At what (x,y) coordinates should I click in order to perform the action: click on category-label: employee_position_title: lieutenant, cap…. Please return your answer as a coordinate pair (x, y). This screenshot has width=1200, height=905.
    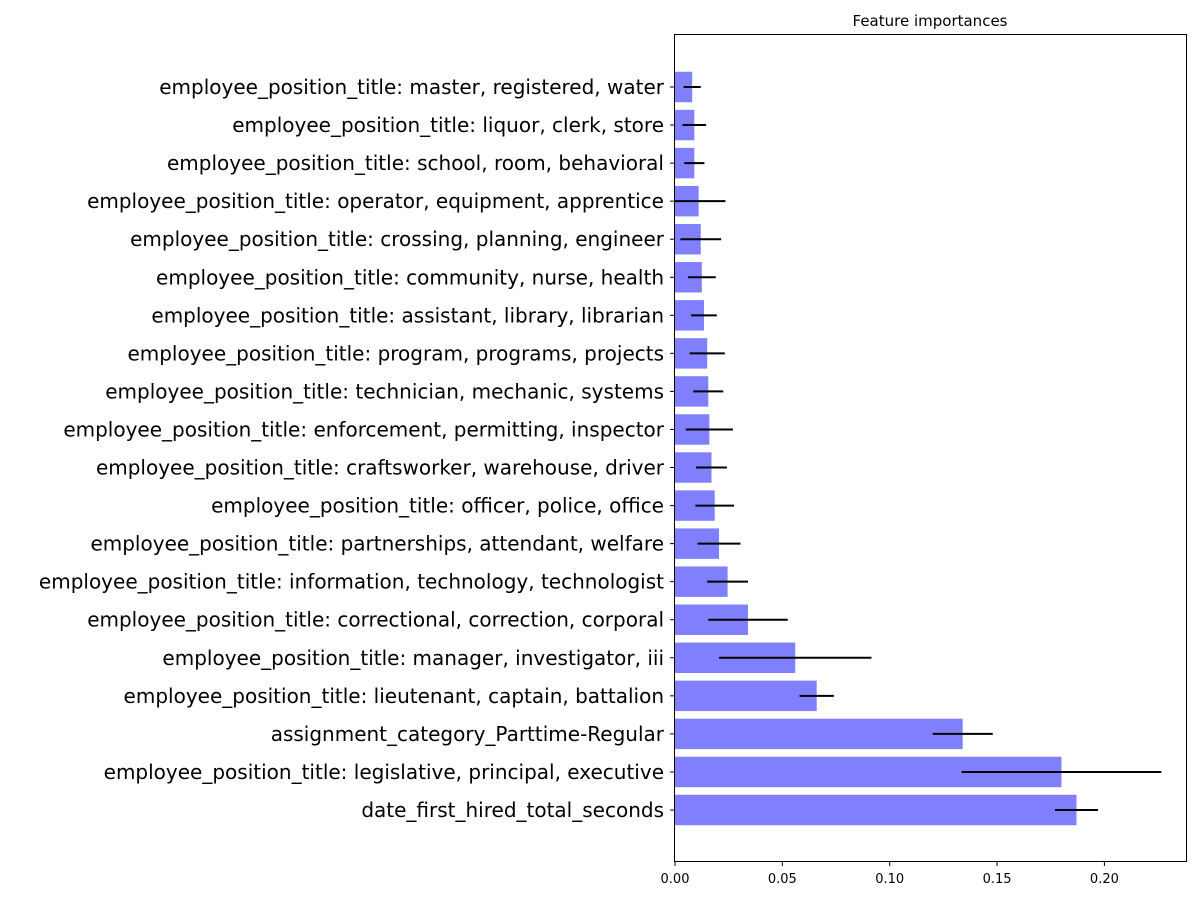
    Looking at the image, I should click on (394, 696).